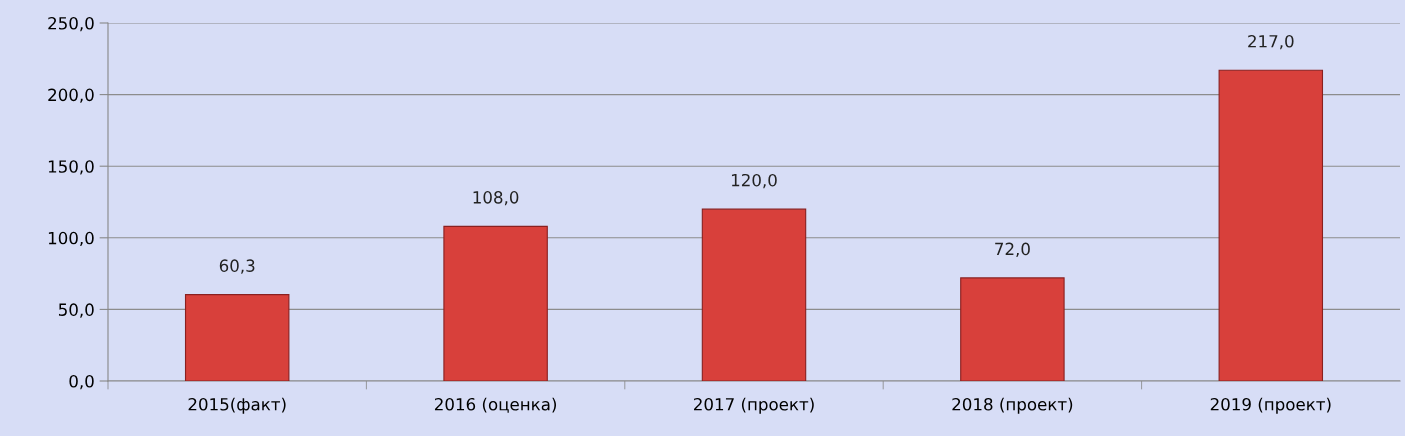  Describe the element at coordinates (496, 198) in the screenshot. I see `data-label: 108,0` at that location.